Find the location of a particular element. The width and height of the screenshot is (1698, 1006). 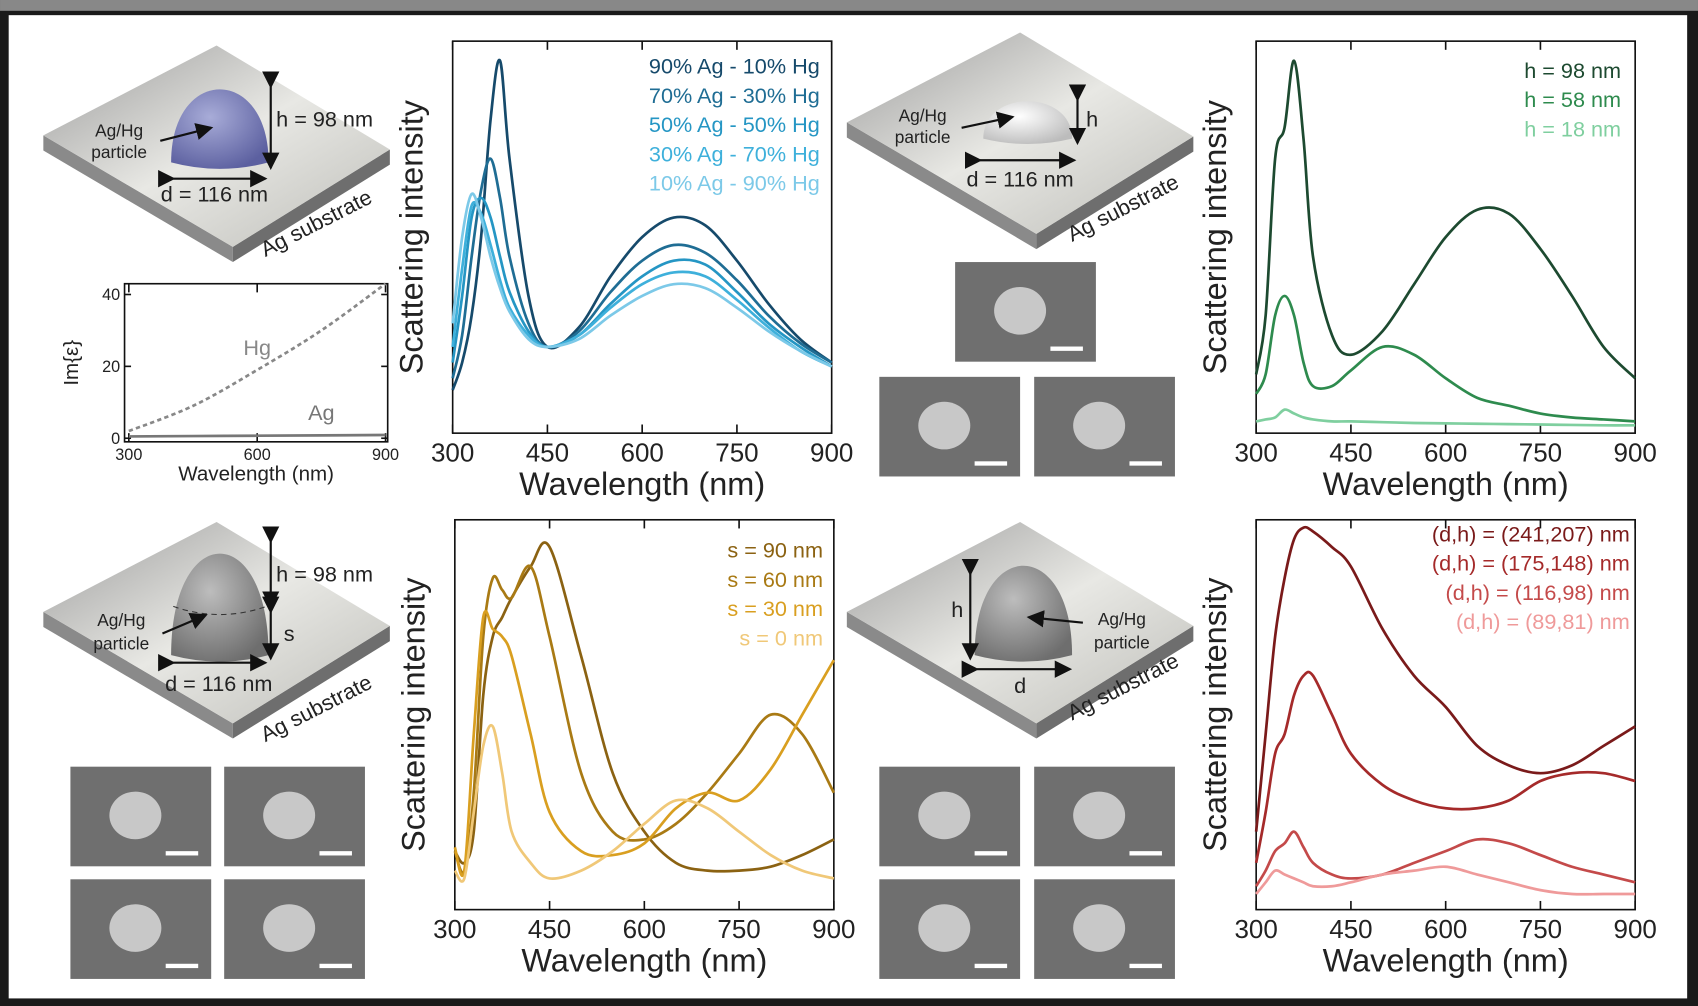

top-bar is located at coordinates (849, 5).